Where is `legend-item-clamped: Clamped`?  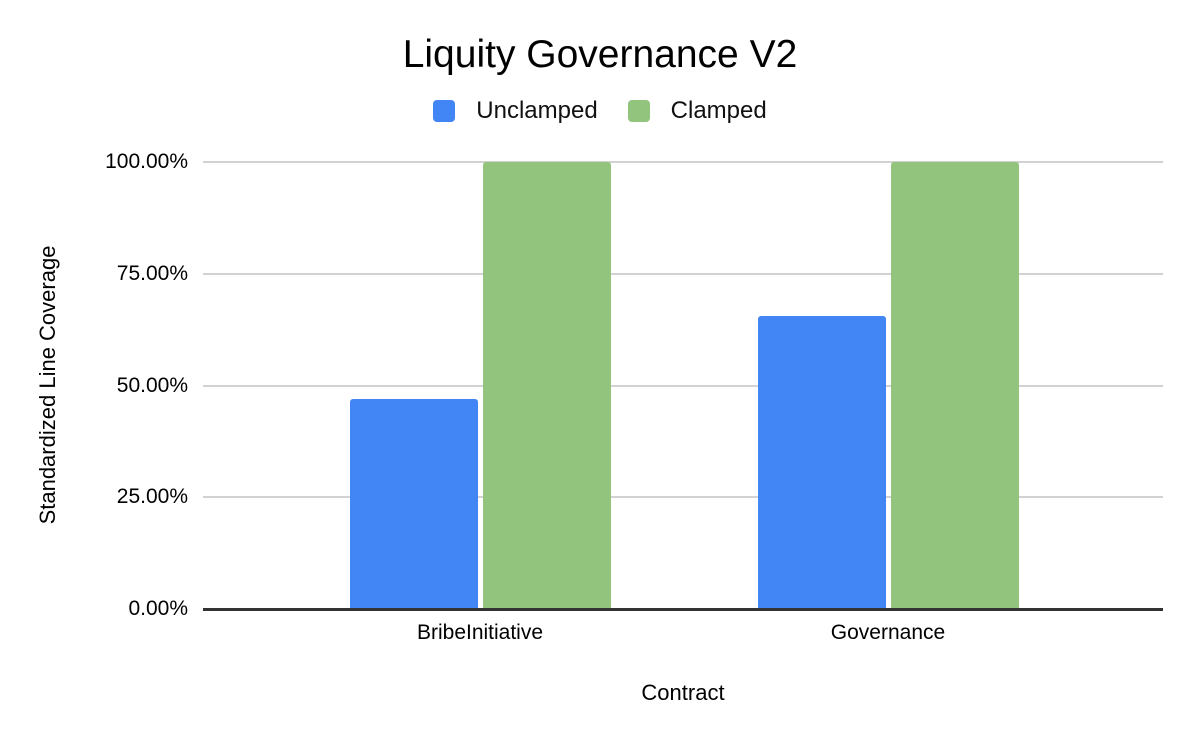
legend-item-clamped: Clamped is located at coordinates (697, 111).